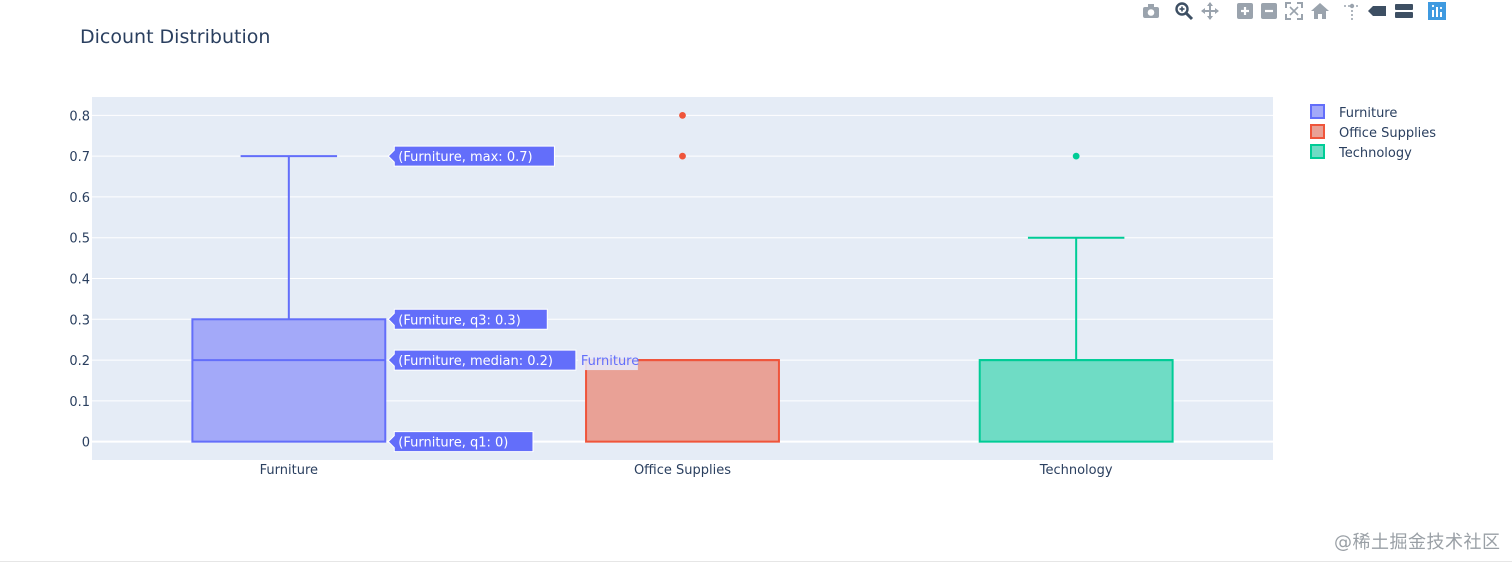 The width and height of the screenshot is (1512, 567). I want to click on autoscale-icon, so click(1294, 11).